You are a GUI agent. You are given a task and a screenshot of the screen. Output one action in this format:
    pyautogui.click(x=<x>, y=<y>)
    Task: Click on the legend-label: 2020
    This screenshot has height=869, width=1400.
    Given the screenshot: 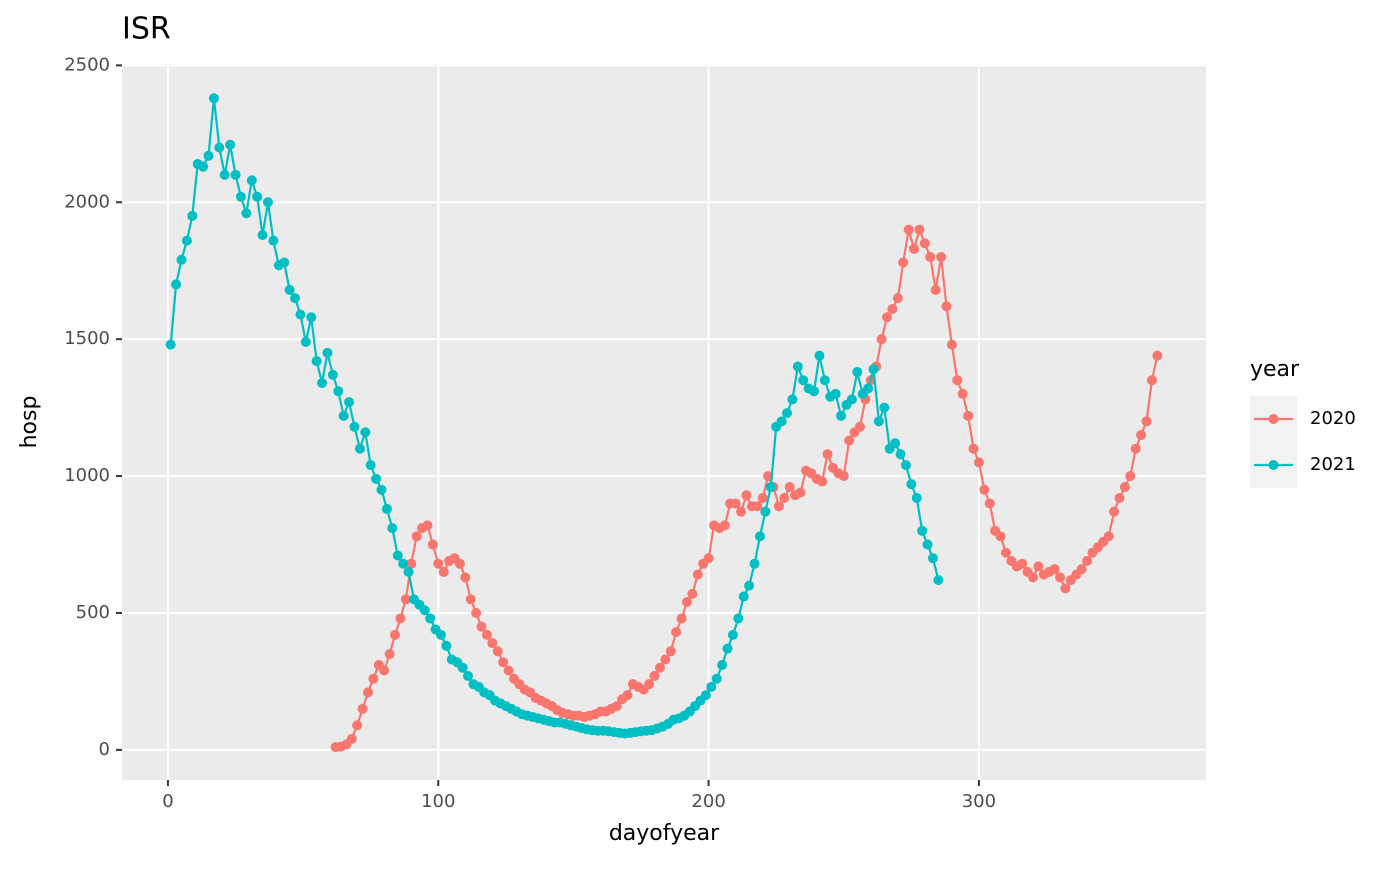 What is the action you would take?
    pyautogui.click(x=1333, y=418)
    